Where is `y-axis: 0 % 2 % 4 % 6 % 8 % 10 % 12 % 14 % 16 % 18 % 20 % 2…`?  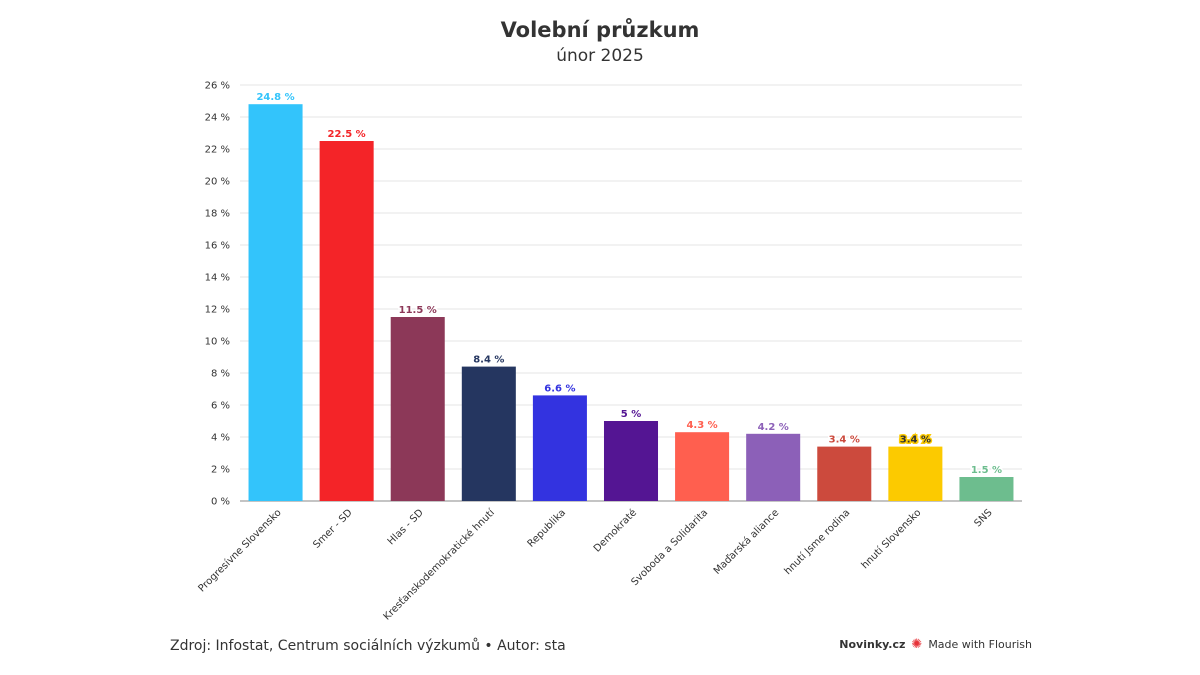 y-axis: 0 % 2 % 4 % 6 % 8 % 10 % 12 % 14 % 16 % 18 % 20 % 2… is located at coordinates (217, 294).